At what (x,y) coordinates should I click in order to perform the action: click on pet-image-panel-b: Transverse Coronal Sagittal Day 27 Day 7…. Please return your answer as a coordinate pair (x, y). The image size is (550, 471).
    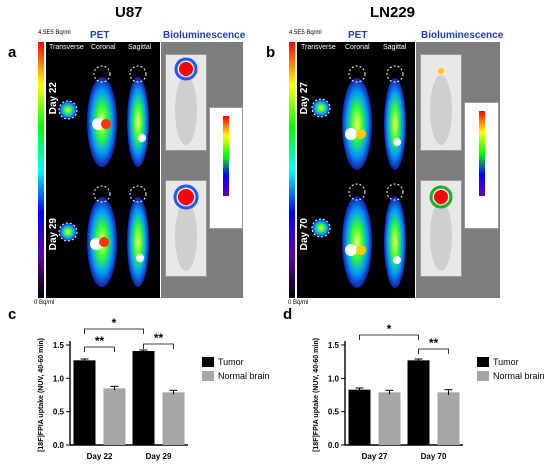
    Looking at the image, I should click on (356, 170).